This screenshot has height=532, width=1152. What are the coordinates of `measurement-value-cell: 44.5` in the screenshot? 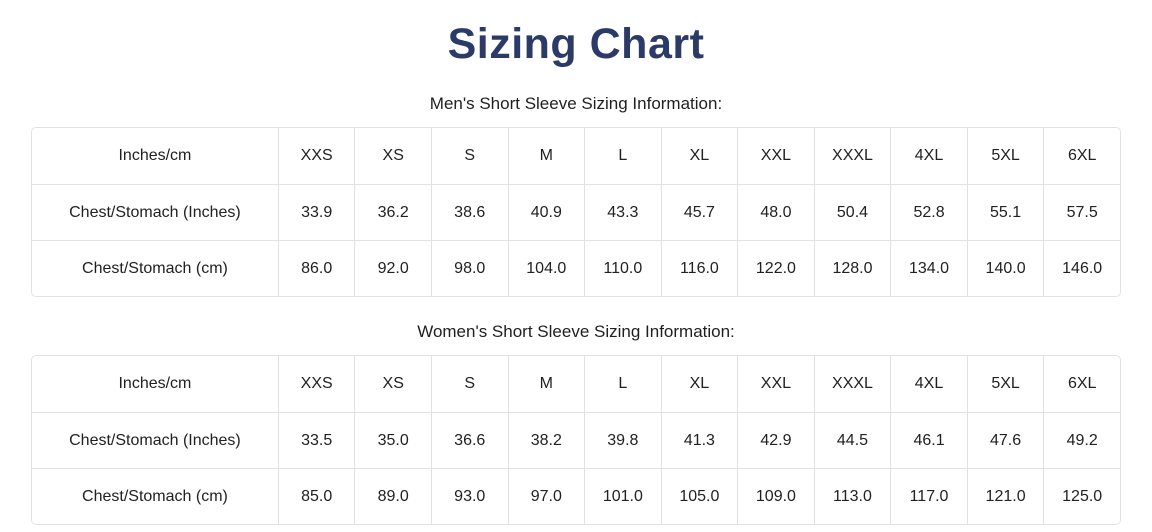 It's located at (852, 440).